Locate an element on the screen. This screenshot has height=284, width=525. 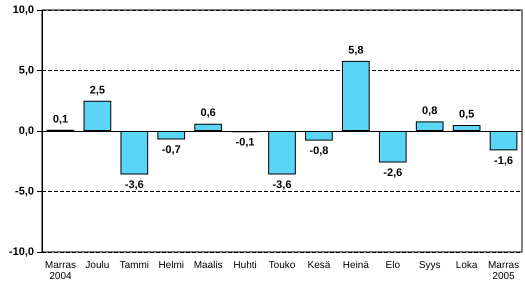
x-tick-label: Maalis is located at coordinates (208, 265).